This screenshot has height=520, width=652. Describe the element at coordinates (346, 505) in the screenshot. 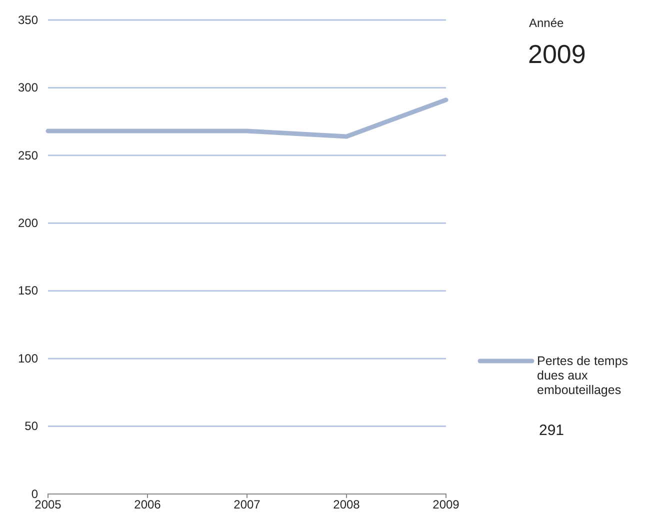

I see `x-tick-label: 2008` at that location.